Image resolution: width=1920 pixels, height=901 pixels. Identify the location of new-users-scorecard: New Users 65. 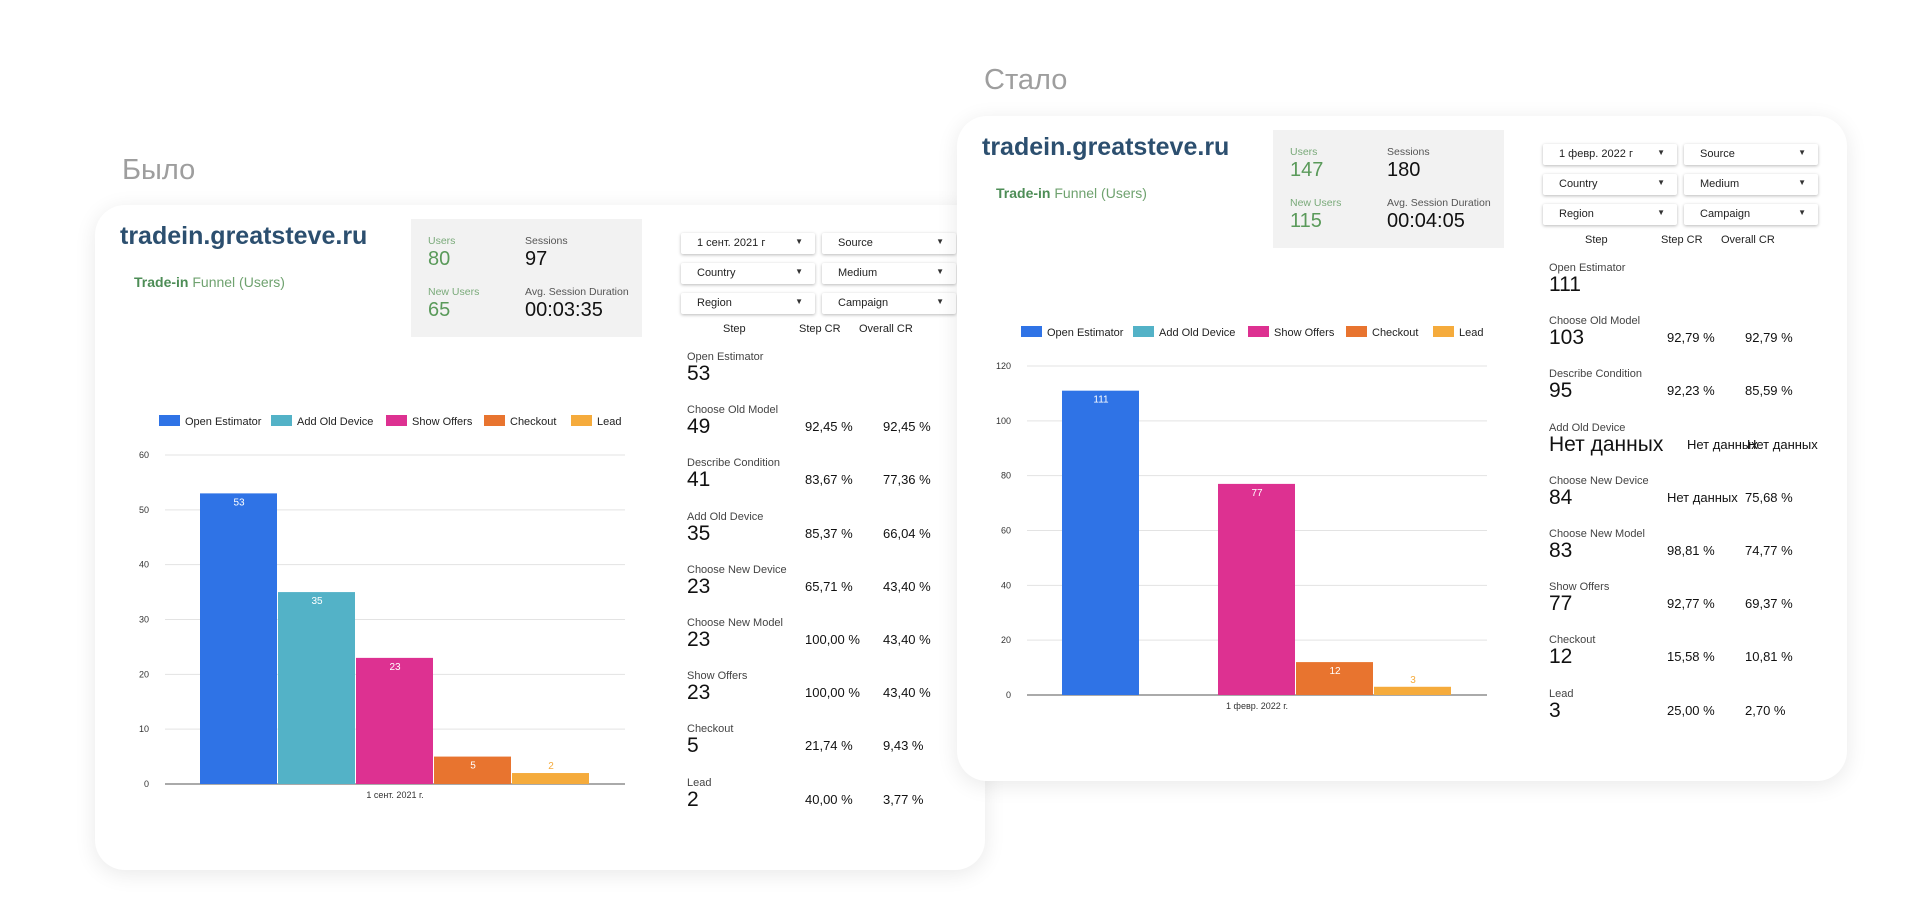
(454, 303).